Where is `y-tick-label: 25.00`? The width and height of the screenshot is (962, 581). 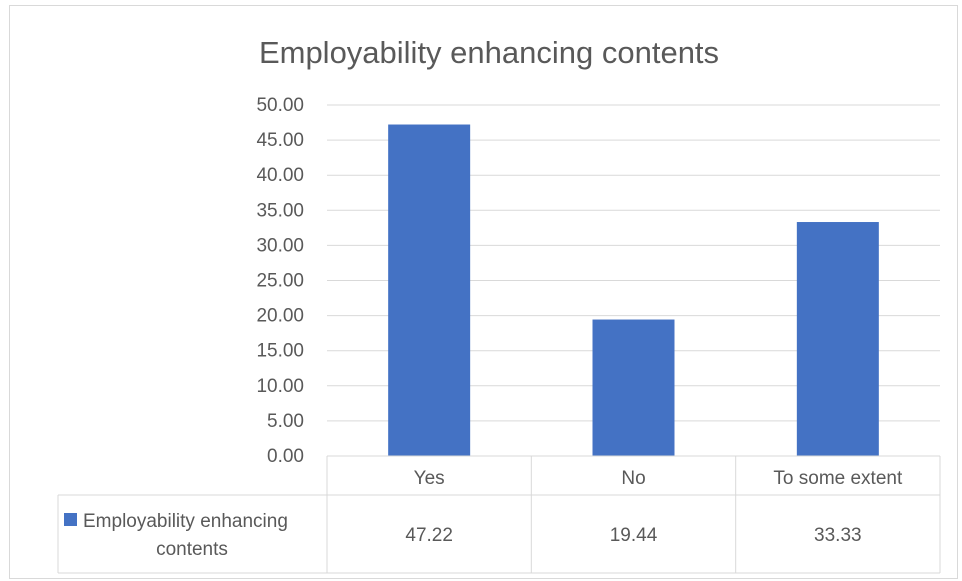
y-tick-label: 25.00 is located at coordinates (280, 281).